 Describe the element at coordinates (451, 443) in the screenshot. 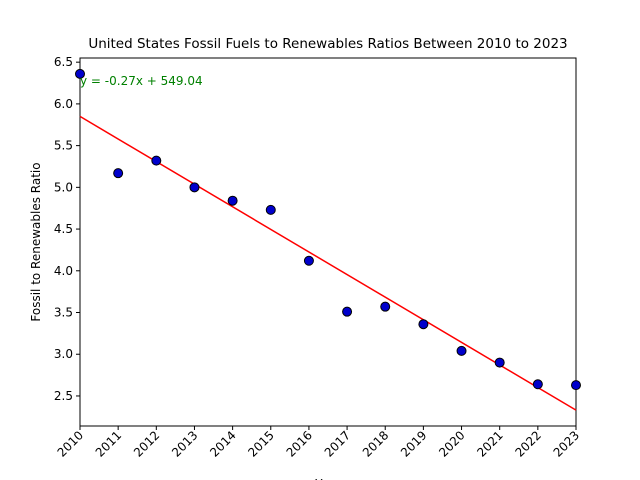

I see `x-tick-label: 2020` at that location.